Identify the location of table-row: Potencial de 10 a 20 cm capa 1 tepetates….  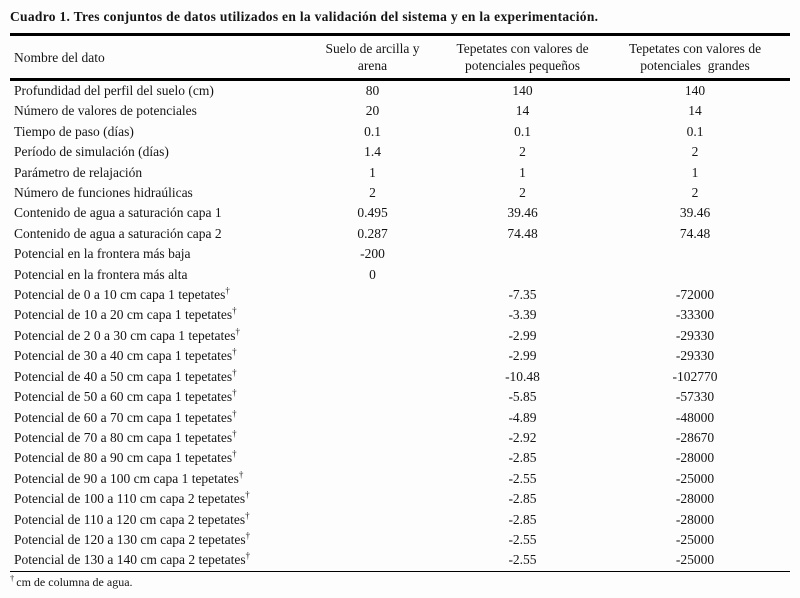
(400, 315).